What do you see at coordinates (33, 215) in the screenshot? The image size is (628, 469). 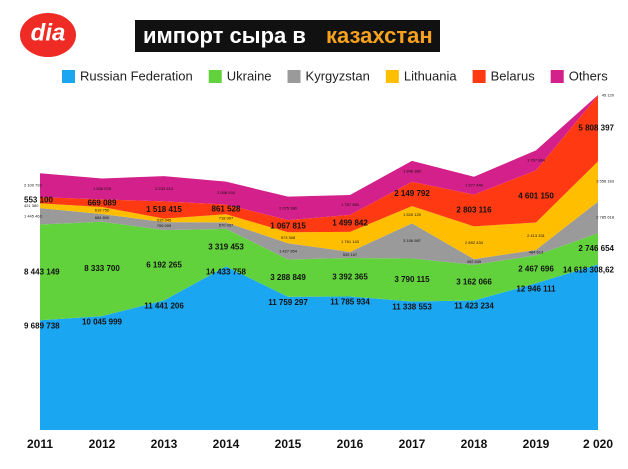 I see `value-label: 1 445 463` at bounding box center [33, 215].